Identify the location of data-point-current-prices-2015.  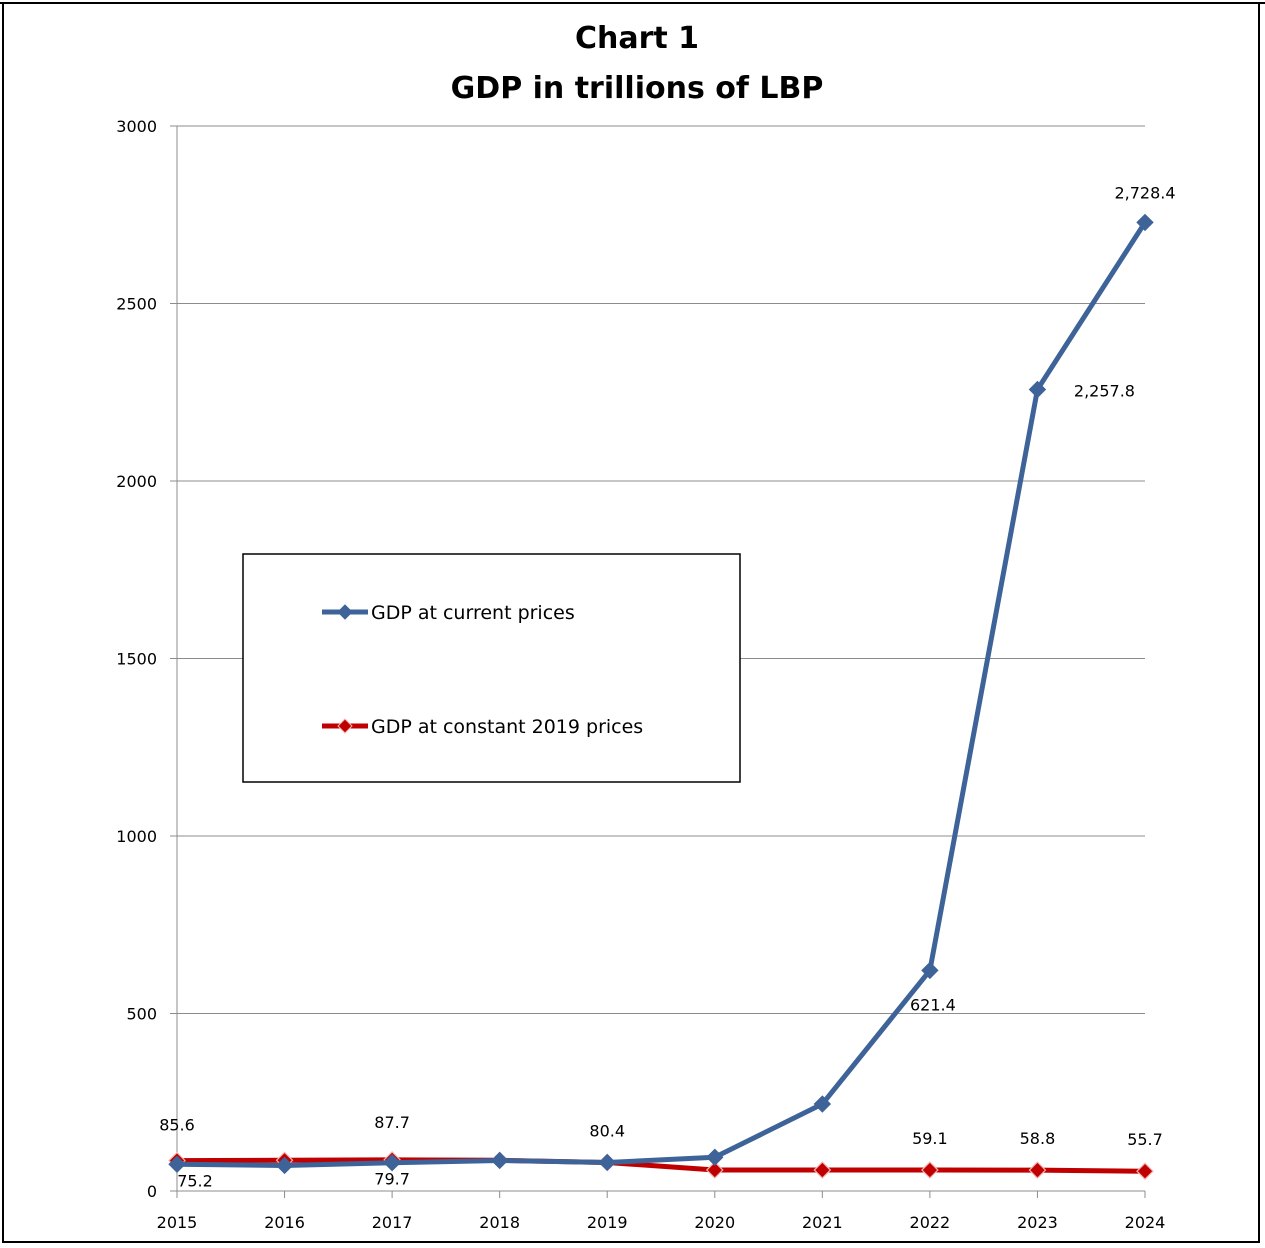
(177, 1164).